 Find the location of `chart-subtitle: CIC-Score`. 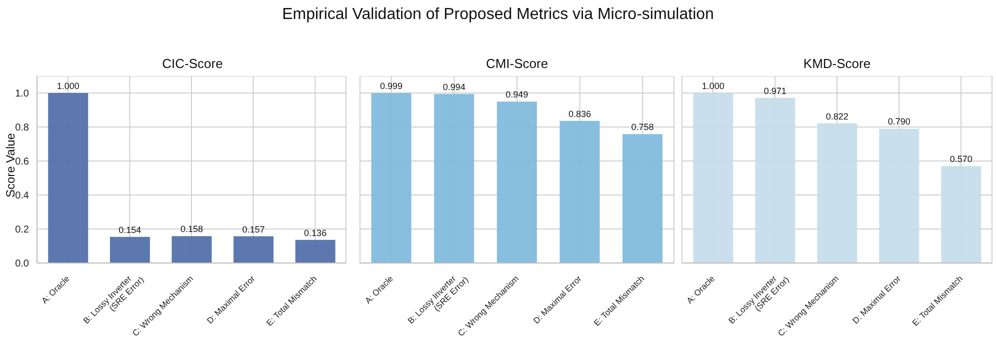

chart-subtitle: CIC-Score is located at coordinates (192, 64).